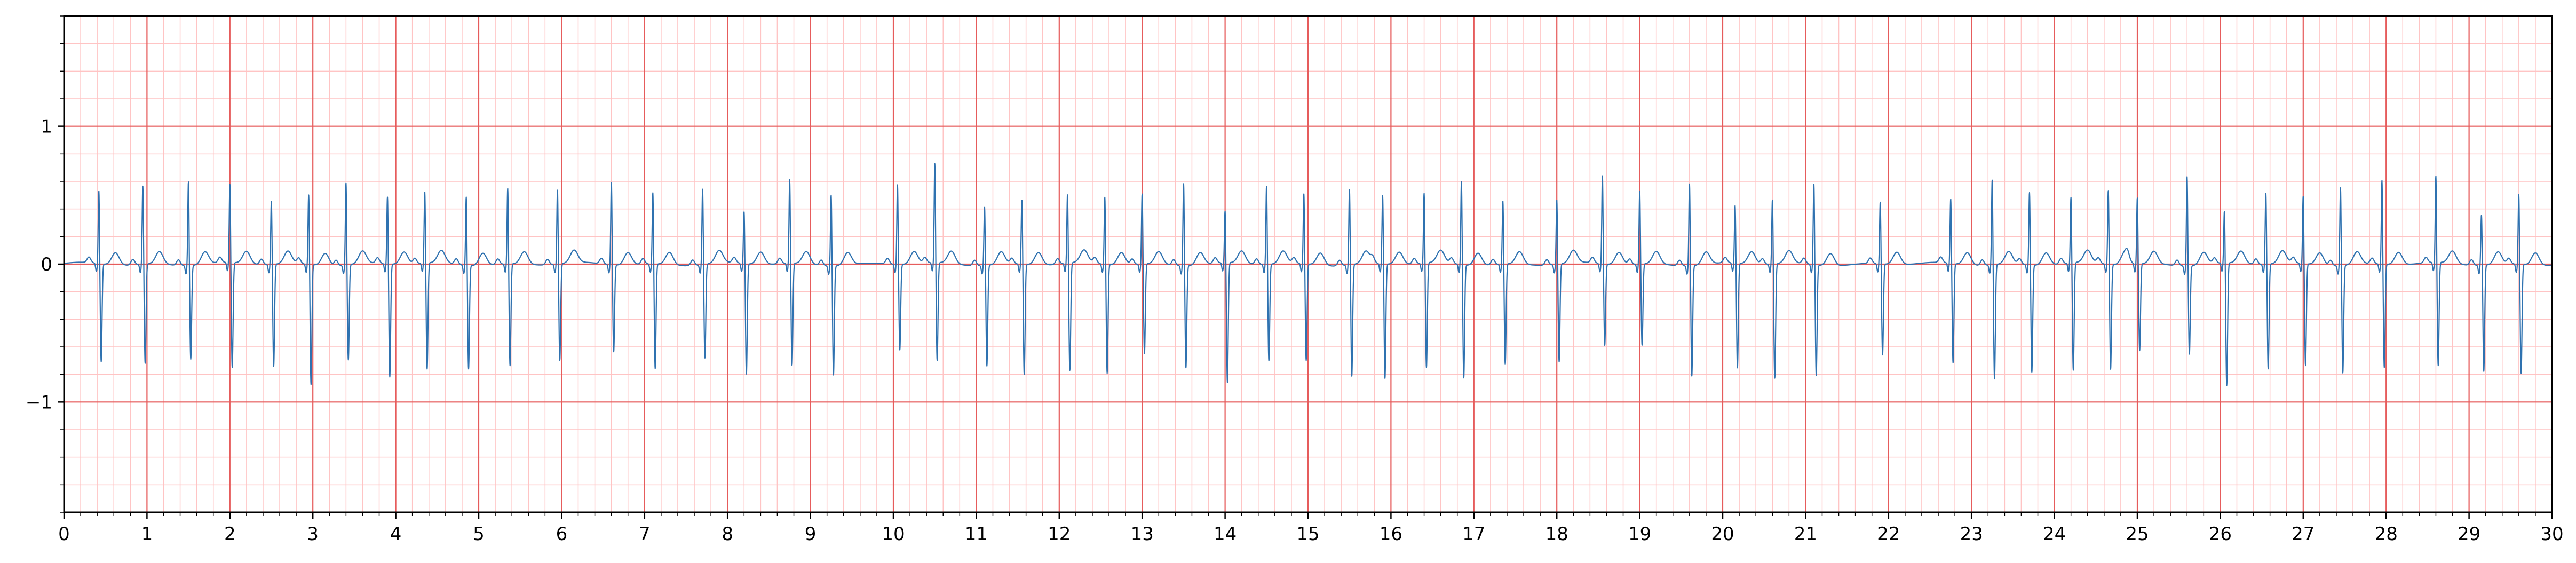  Describe the element at coordinates (645, 534) in the screenshot. I see `x-tick-label: 7` at that location.